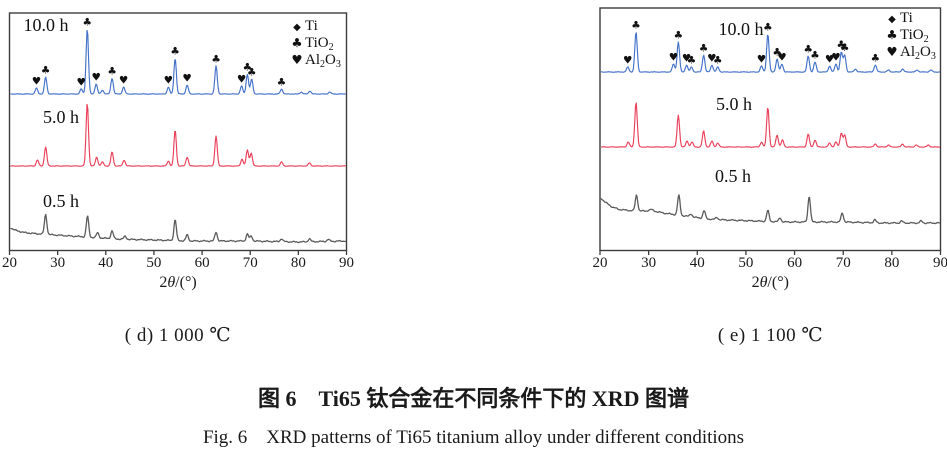 This screenshot has height=454, width=947. What do you see at coordinates (473, 398) in the screenshot?
I see `figure-title-zh: 图 6 Ti65 钛合金在不同条件下的 XRD 图谱` at bounding box center [473, 398].